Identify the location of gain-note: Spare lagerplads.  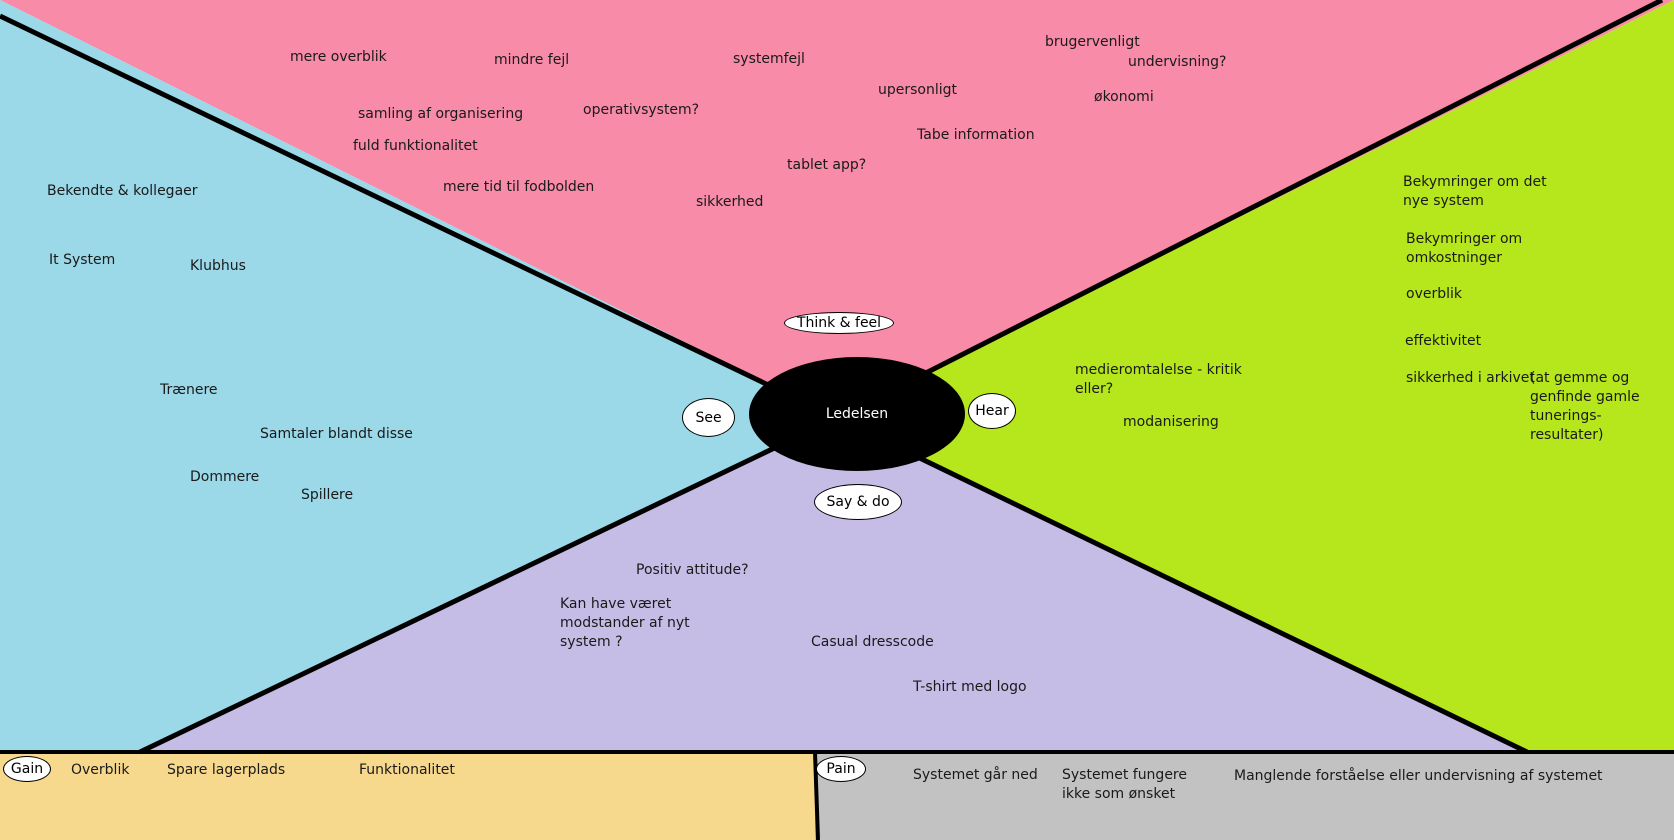
(226, 770).